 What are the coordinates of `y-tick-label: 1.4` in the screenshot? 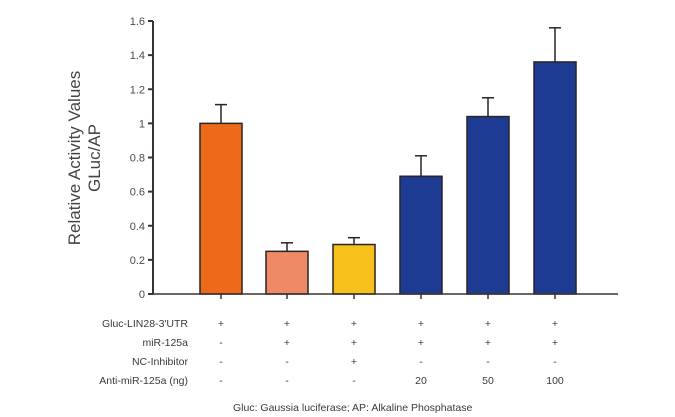 It's located at (137, 56).